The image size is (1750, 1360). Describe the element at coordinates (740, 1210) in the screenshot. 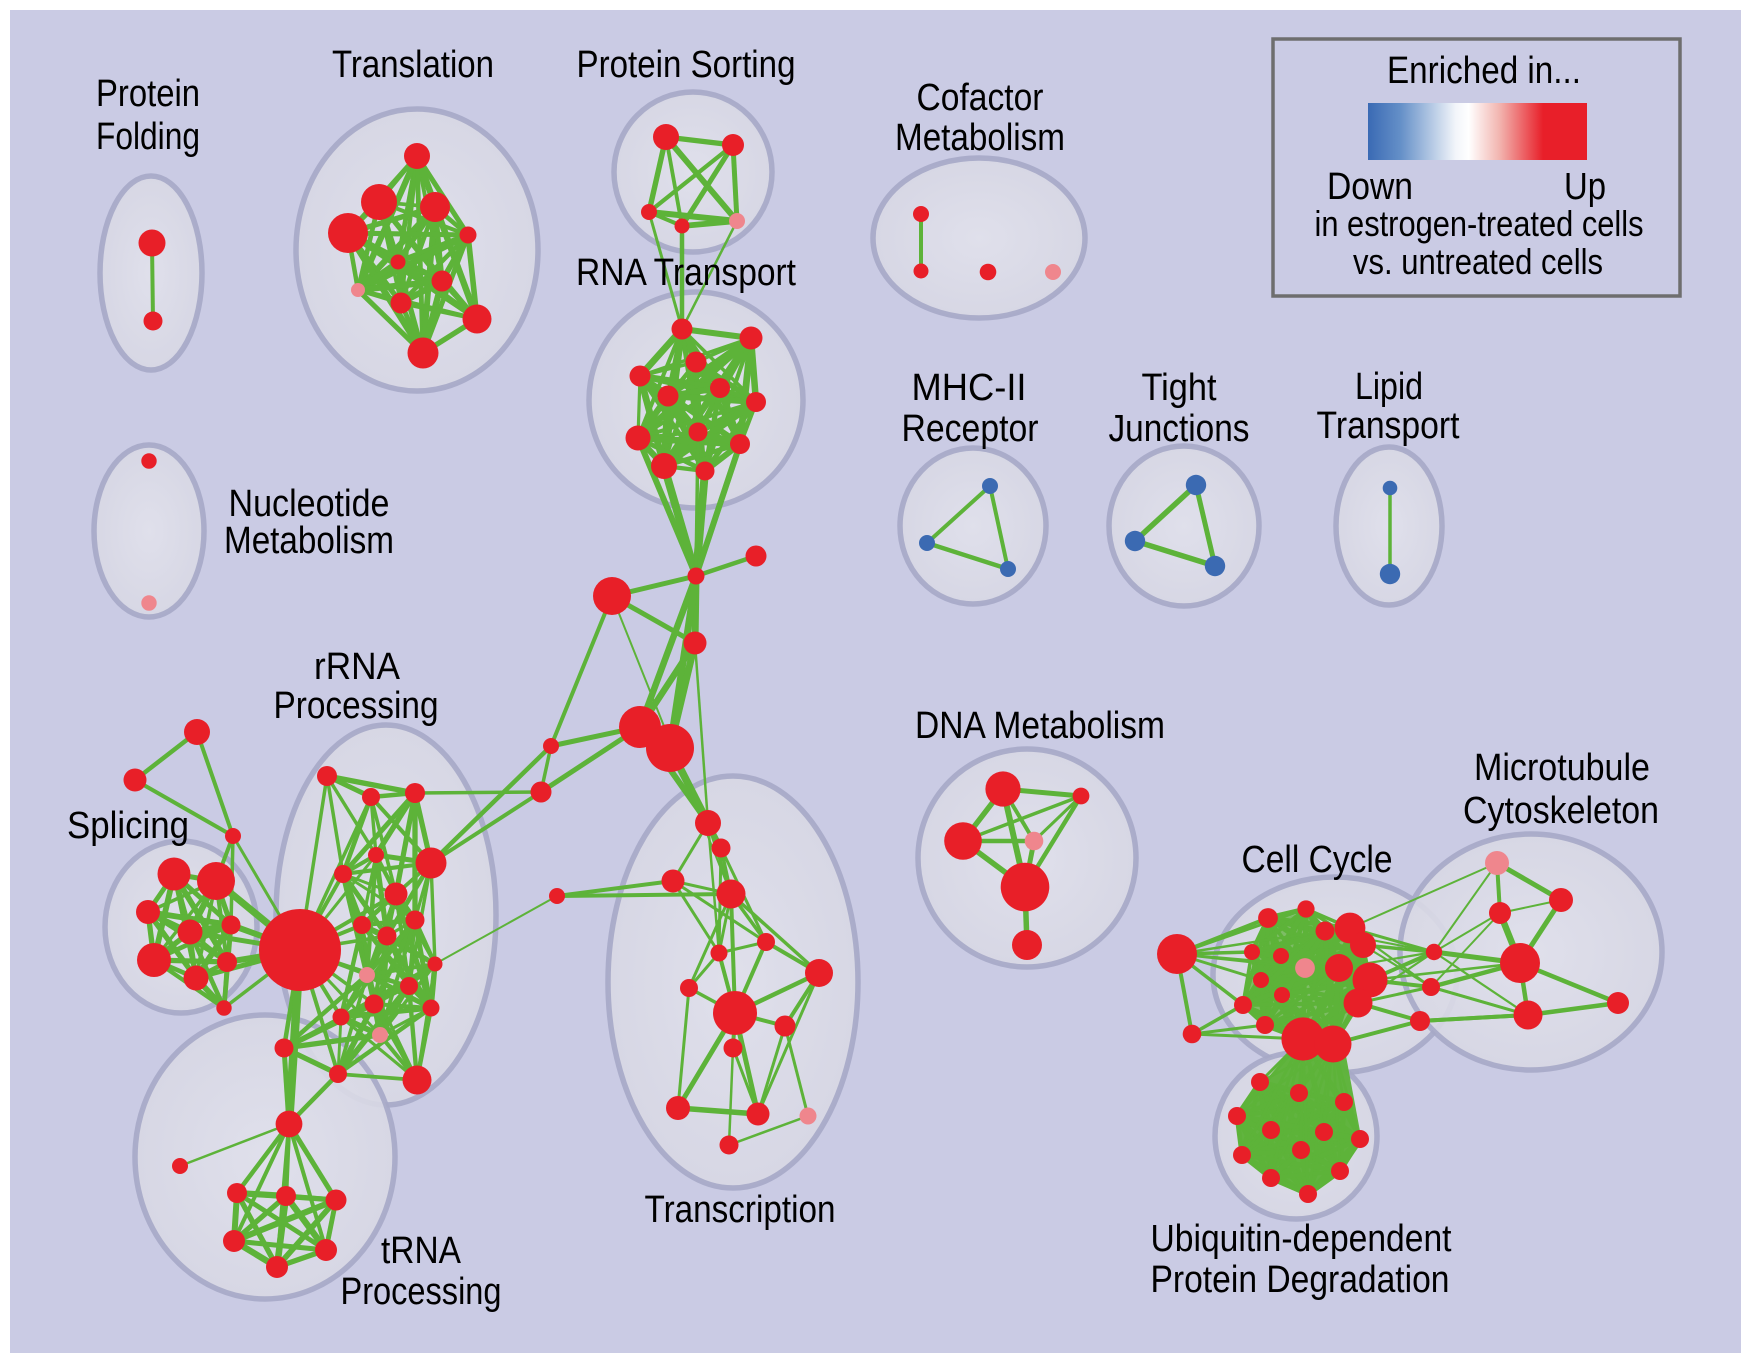

I see `svg-text: Transcription` at that location.